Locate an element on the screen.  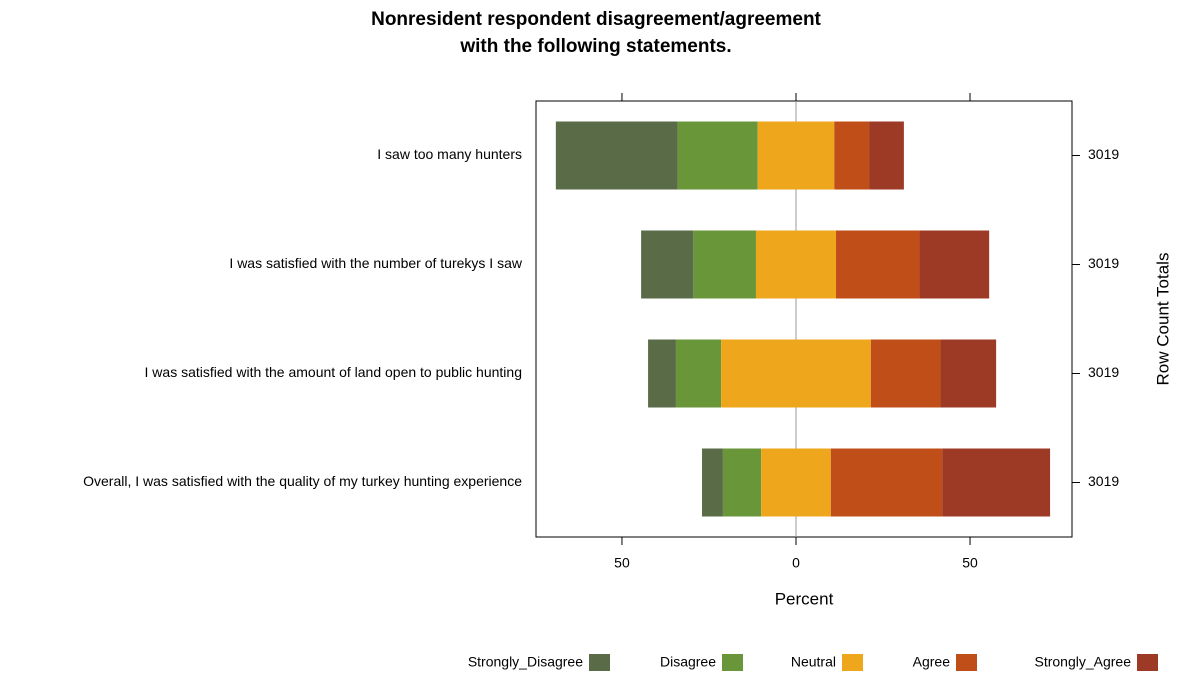
legend-label: Neutral is located at coordinates (813, 662).